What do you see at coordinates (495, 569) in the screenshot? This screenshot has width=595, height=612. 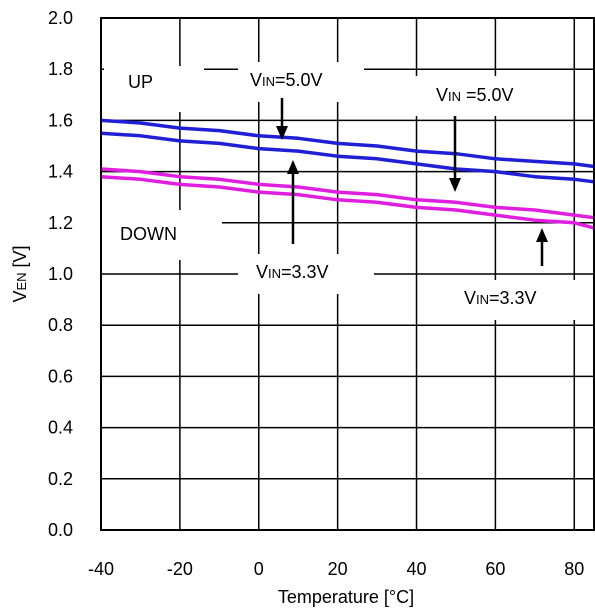 I see `x-tick-label: 60` at bounding box center [495, 569].